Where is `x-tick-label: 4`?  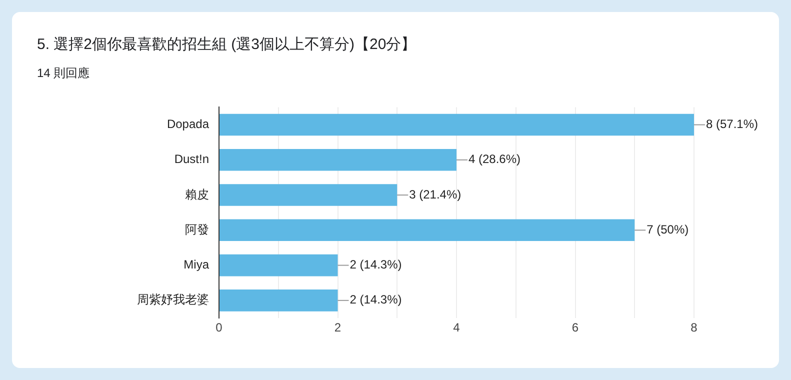
x-tick-label: 4 is located at coordinates (456, 327).